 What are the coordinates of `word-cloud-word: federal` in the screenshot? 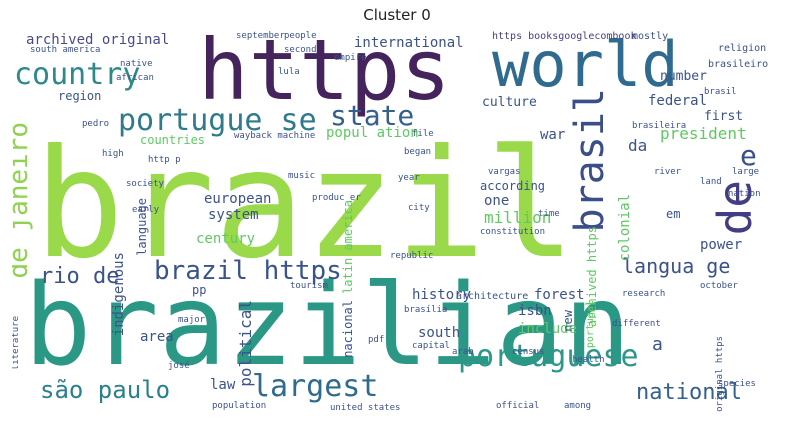 It's located at (678, 101).